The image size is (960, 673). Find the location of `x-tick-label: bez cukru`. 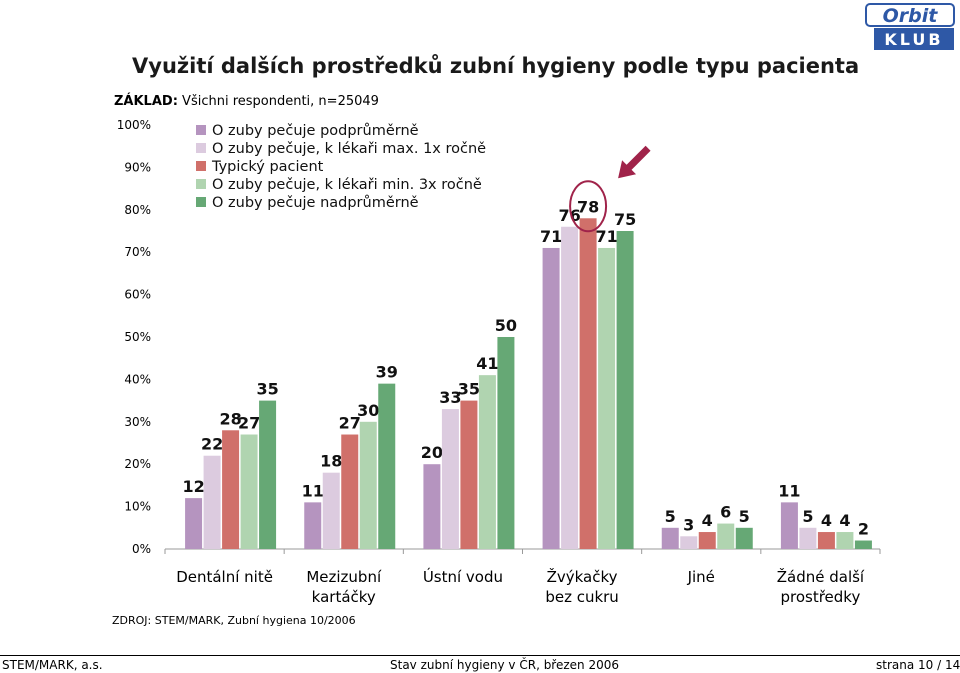

x-tick-label: bez cukru is located at coordinates (582, 597).